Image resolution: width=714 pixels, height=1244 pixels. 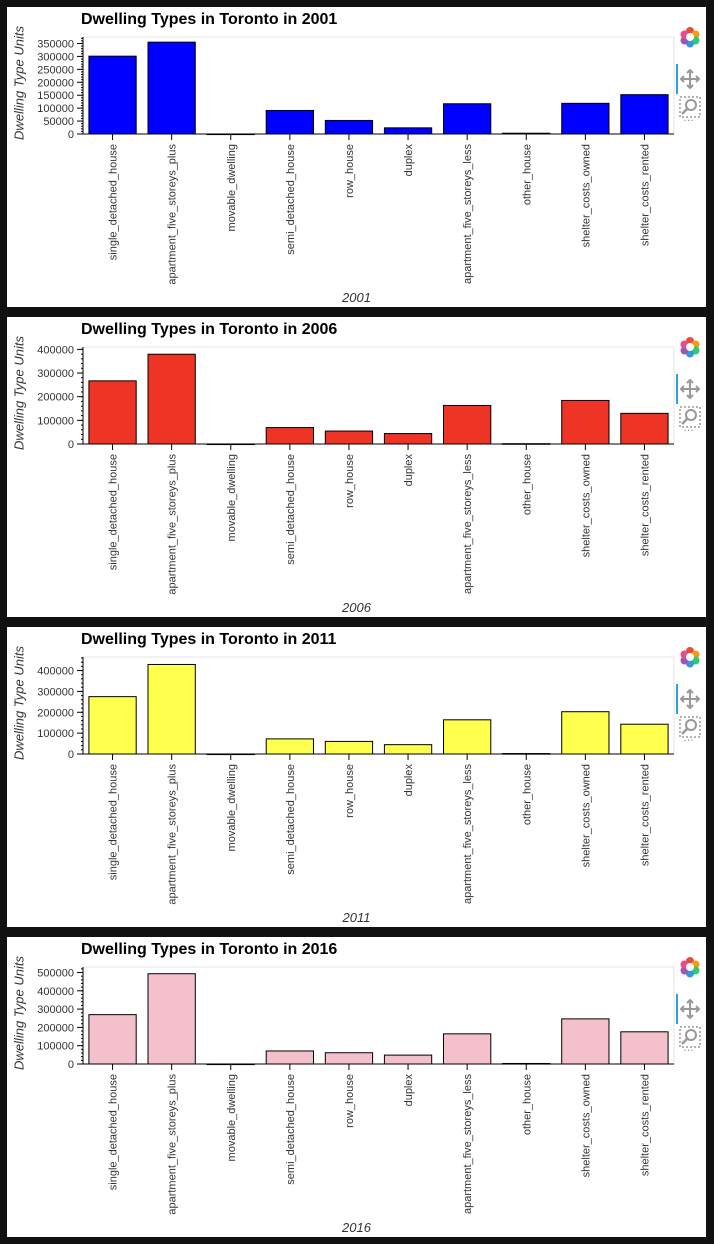 What do you see at coordinates (527, 794) in the screenshot?
I see `x-tick-label: other_house` at bounding box center [527, 794].